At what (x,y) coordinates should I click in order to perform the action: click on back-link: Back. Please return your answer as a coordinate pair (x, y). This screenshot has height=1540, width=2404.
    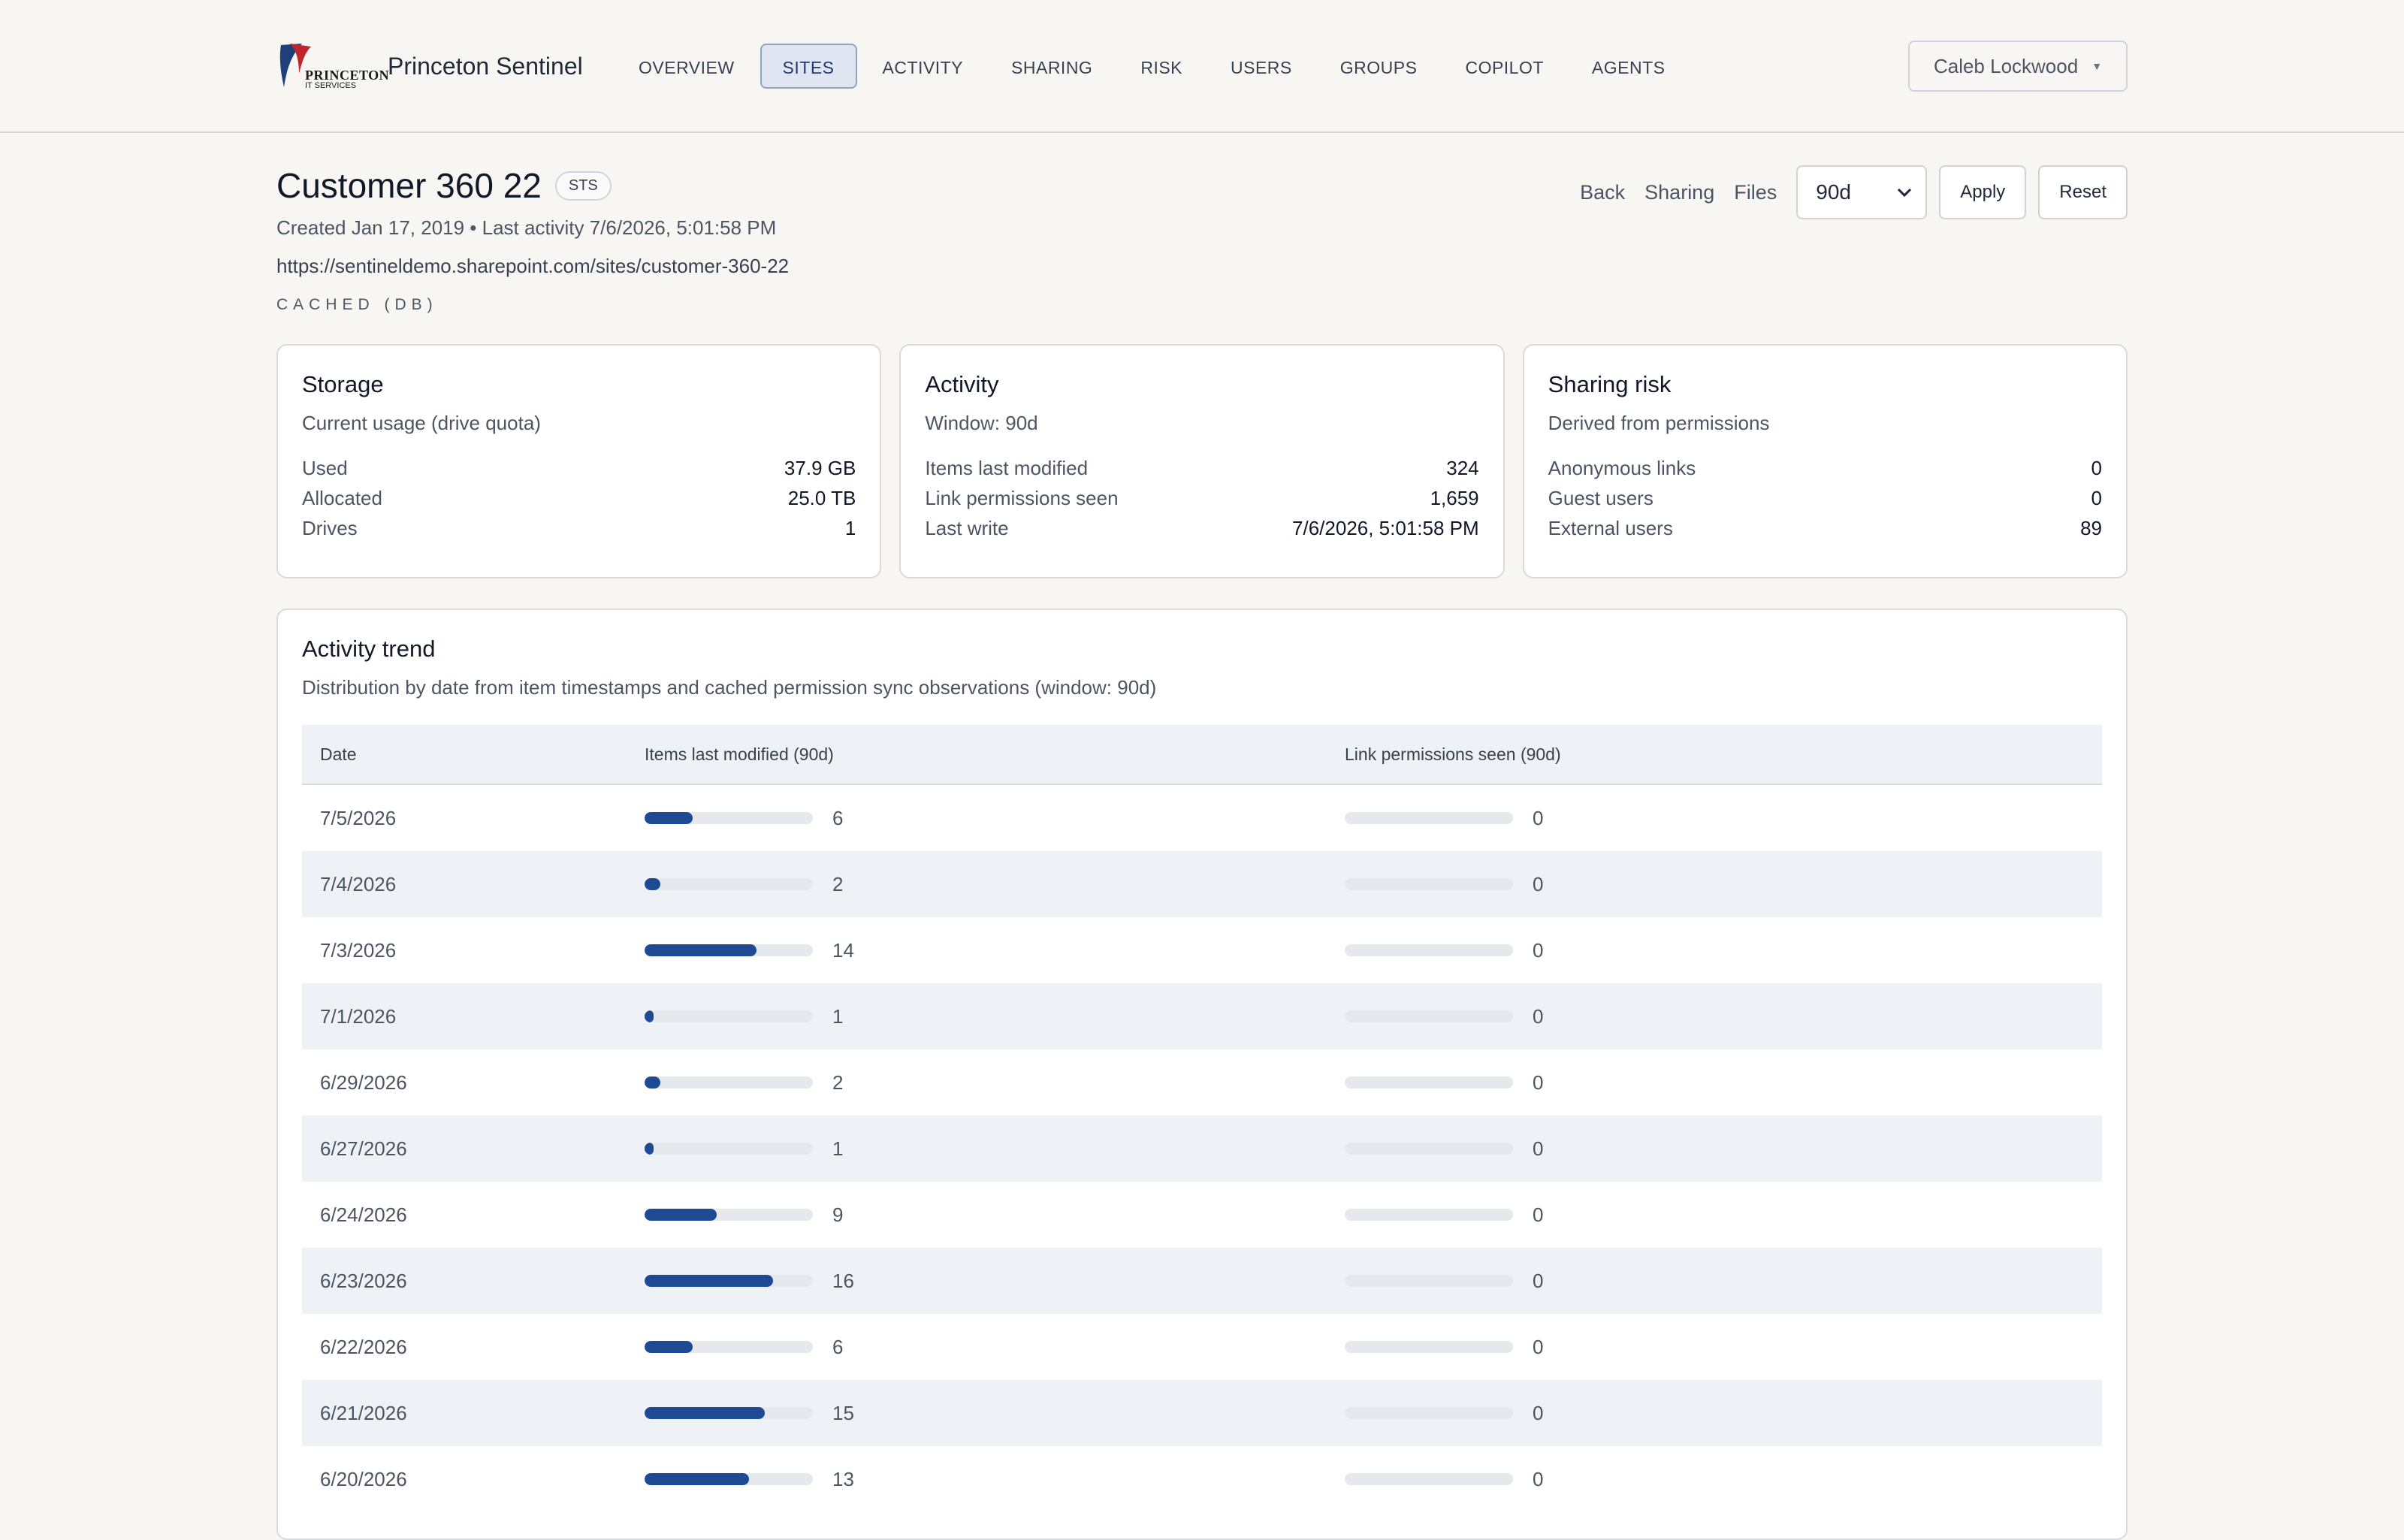
    Looking at the image, I should click on (1603, 192).